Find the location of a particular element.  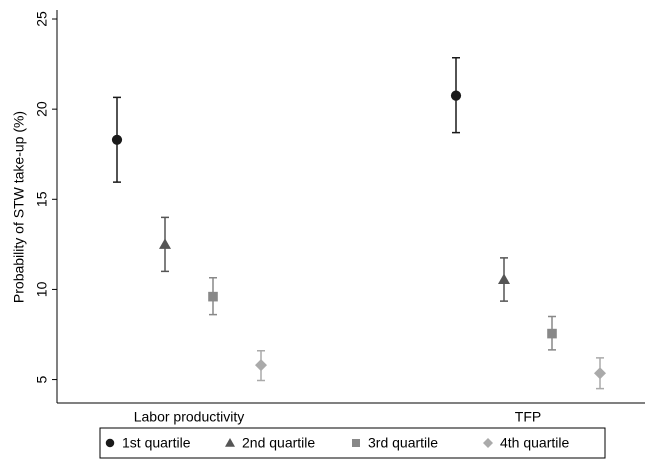

legend-label: 3rd quartile is located at coordinates (403, 443).